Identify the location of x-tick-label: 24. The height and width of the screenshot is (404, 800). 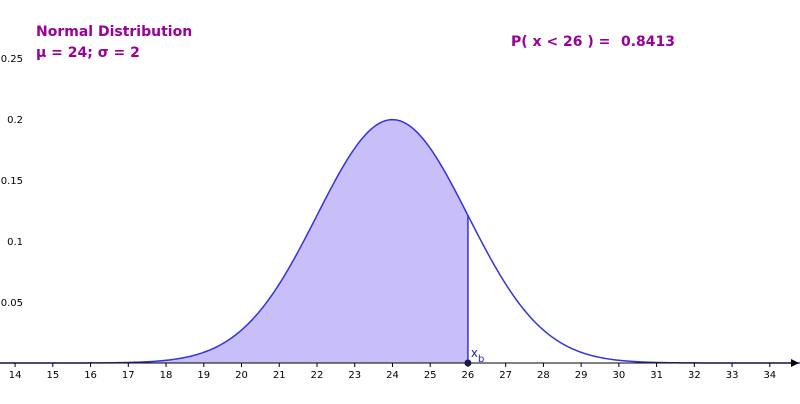
(392, 375).